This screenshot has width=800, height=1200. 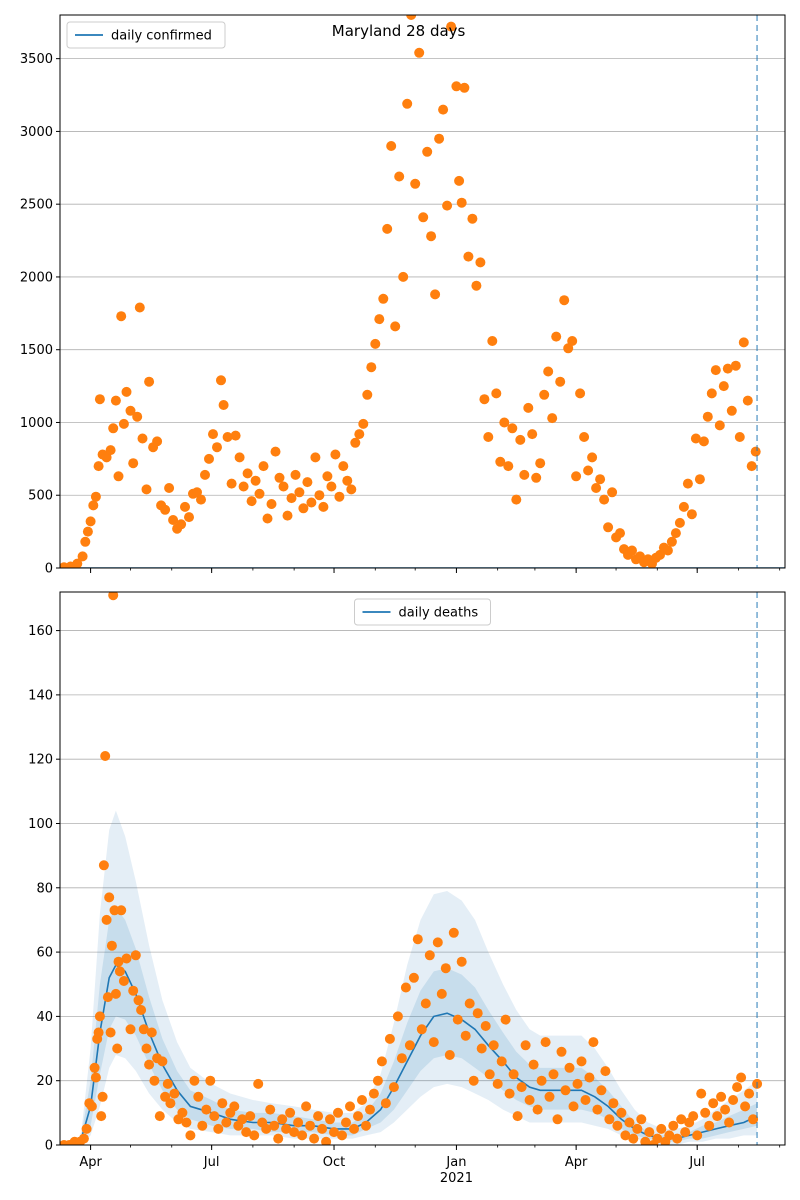 I want to click on y-tick-label: 3500, so click(x=36, y=59).